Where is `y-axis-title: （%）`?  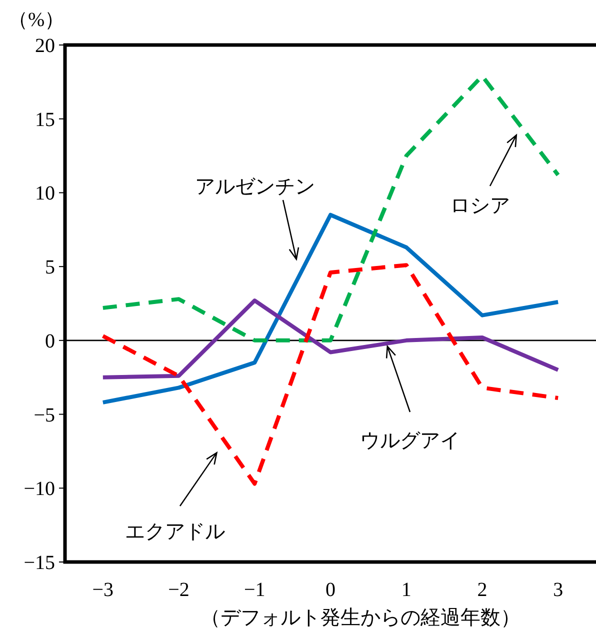
y-axis-title: （%） is located at coordinates (36, 20).